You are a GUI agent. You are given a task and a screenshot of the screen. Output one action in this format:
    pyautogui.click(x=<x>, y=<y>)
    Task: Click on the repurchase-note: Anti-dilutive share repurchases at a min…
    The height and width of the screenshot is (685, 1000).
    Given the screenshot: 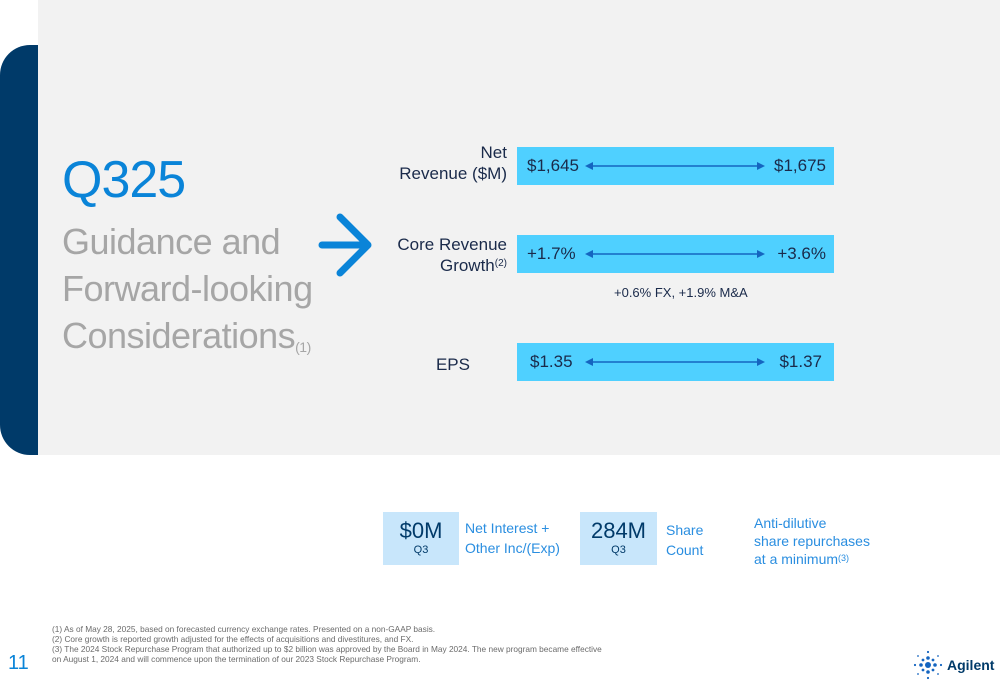 What is the action you would take?
    pyautogui.click(x=812, y=541)
    